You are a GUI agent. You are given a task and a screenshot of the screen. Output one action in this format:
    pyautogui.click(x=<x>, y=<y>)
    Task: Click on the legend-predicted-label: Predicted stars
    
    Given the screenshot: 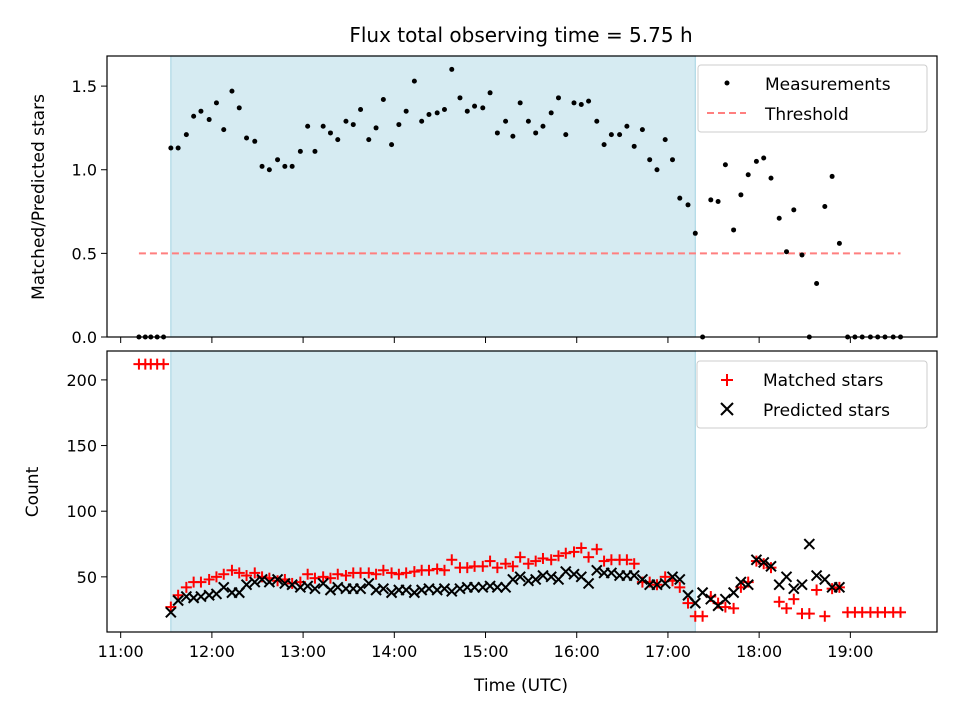 What is the action you would take?
    pyautogui.click(x=826, y=411)
    